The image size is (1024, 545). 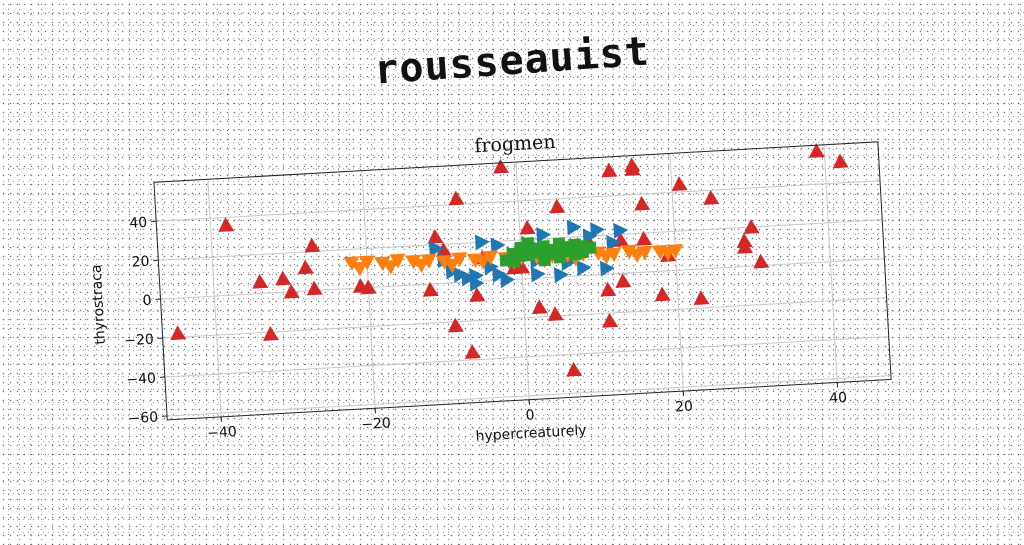 I want to click on y-axis-label: thyrostraca, so click(x=98, y=304).